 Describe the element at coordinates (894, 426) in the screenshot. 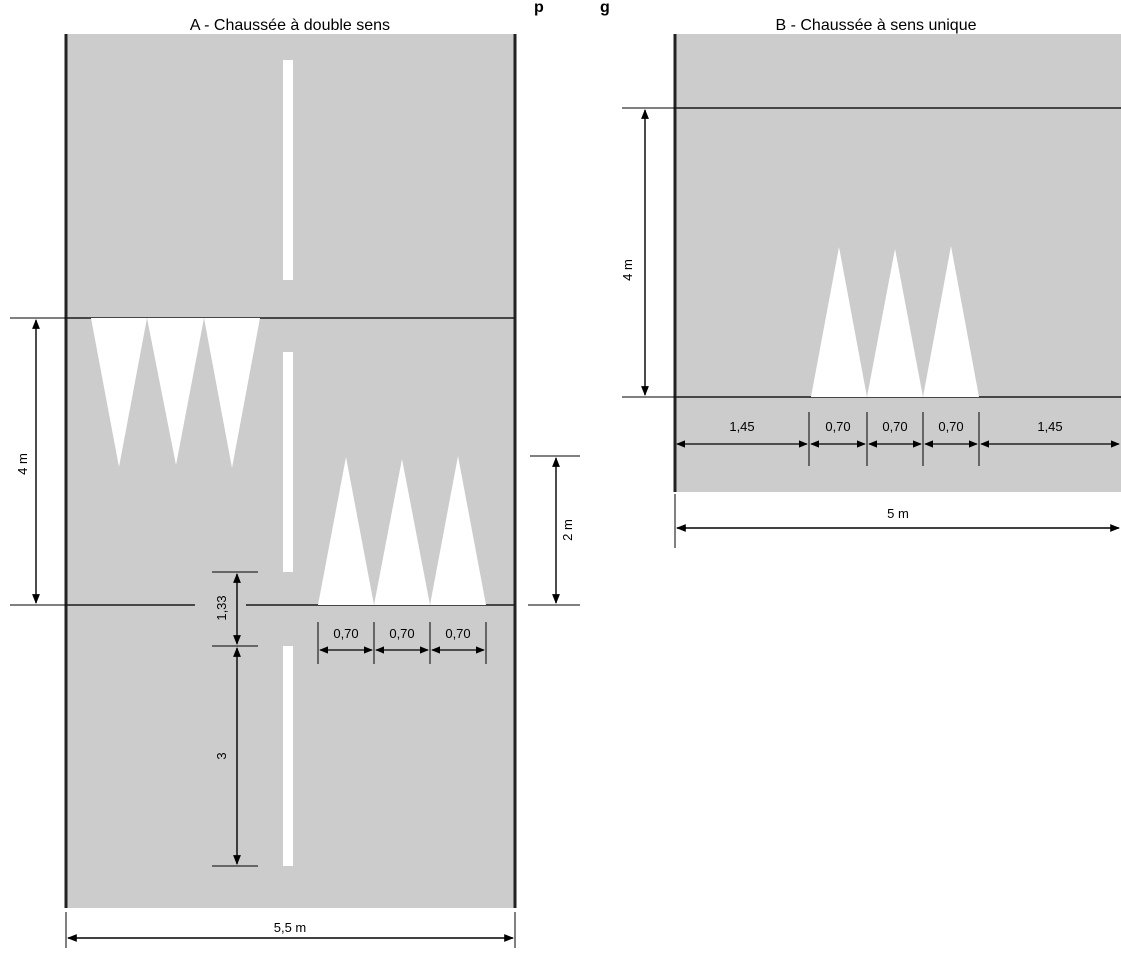

I see `b-dim-w-label-3: 0,70` at that location.